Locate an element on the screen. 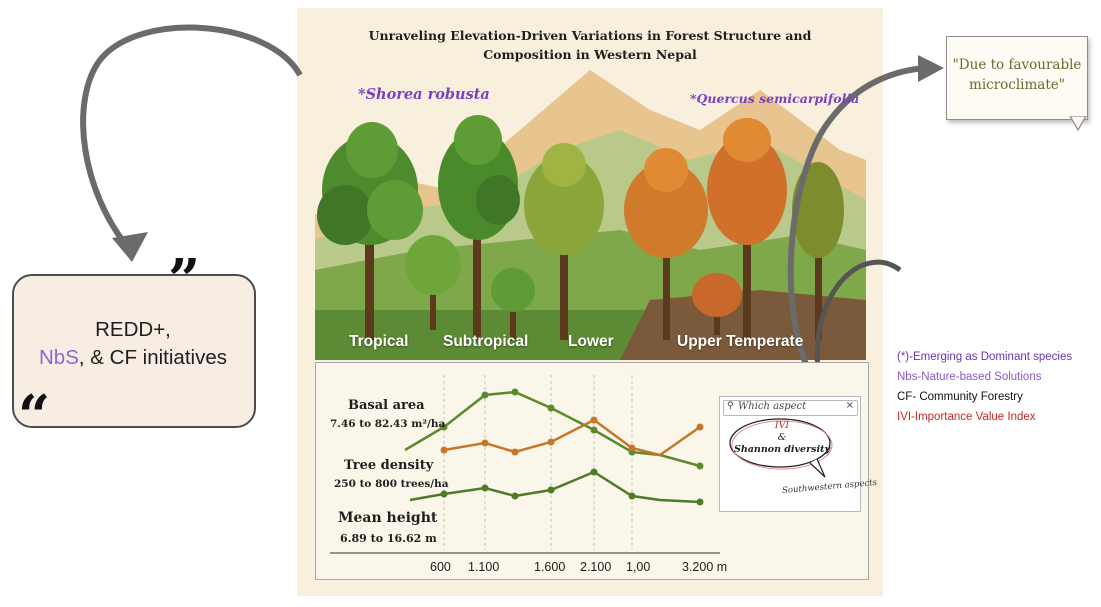  basal-area-label: Basal area is located at coordinates (386, 405).